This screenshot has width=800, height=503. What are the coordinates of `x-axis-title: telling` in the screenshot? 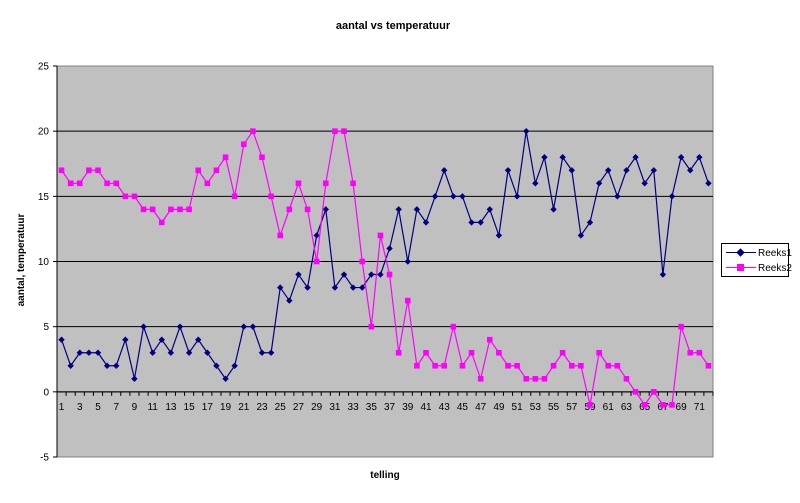 It's located at (384, 475).